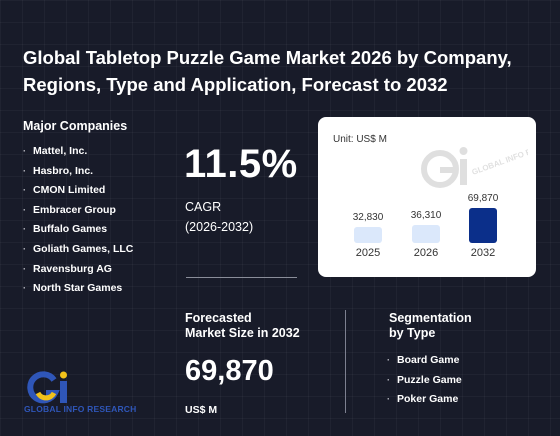  Describe the element at coordinates (219, 227) in the screenshot. I see `cagr-period: (2026-2032)` at that location.